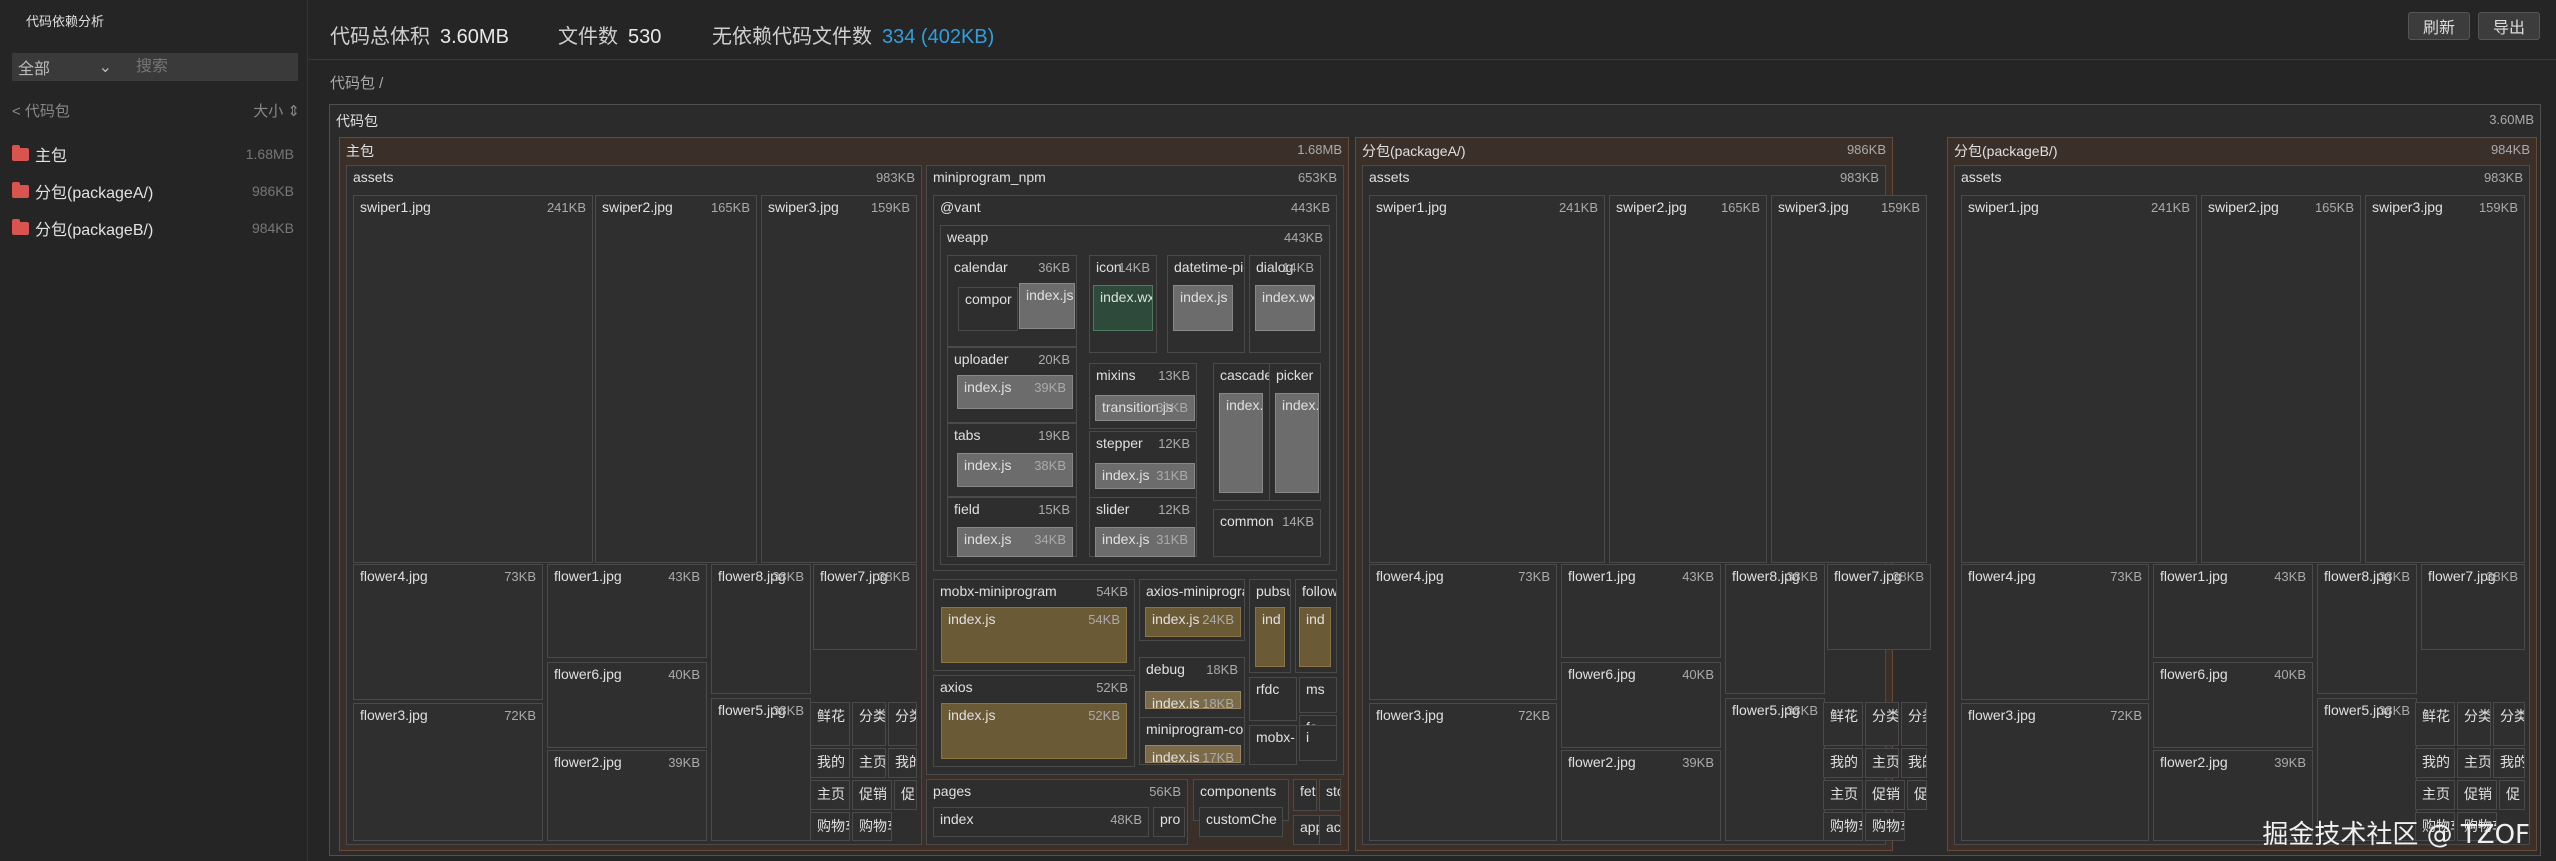 This screenshot has width=2556, height=861. Describe the element at coordinates (1192, 688) in the screenshot. I see `treemap-node: debug 18KB` at that location.